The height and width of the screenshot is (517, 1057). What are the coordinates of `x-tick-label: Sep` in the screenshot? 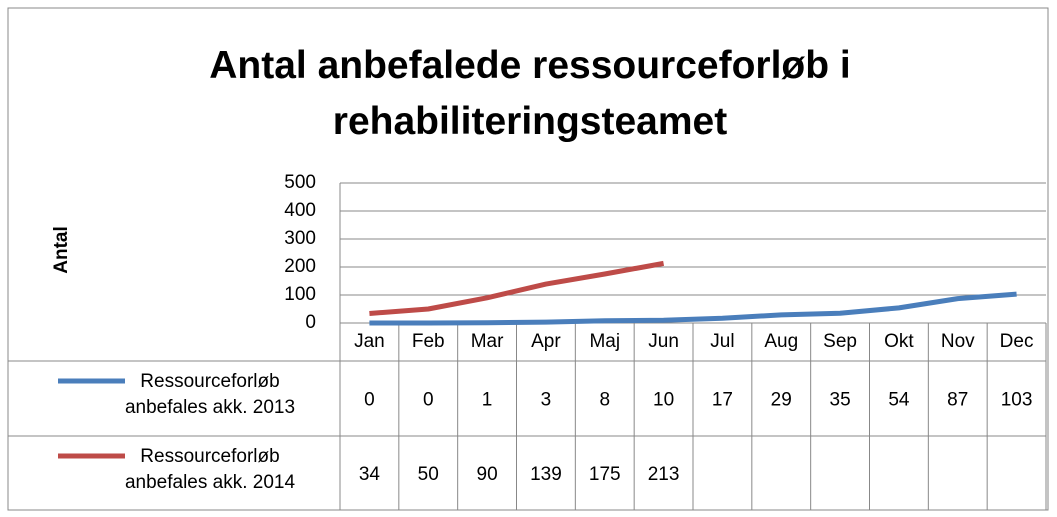 It's located at (840, 341).